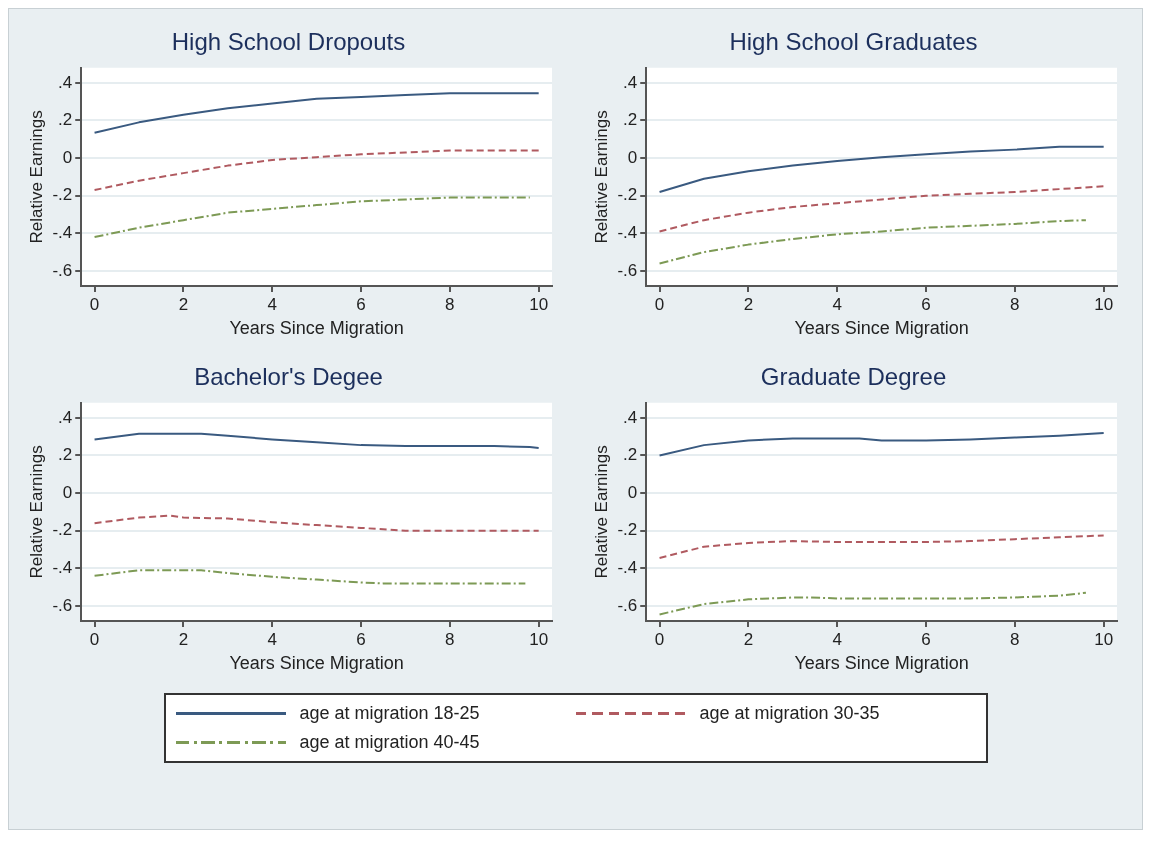 The image size is (1155, 842). Describe the element at coordinates (853, 377) in the screenshot. I see `chart-title: Graduate Degree` at that location.